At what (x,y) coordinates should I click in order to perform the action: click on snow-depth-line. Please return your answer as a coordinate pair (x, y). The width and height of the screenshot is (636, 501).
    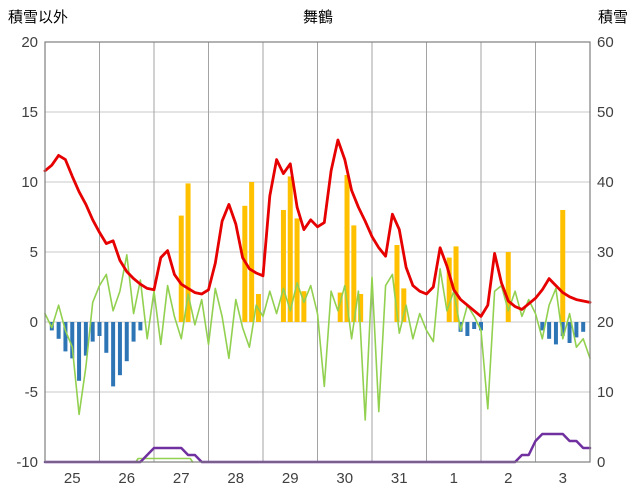
    Looking at the image, I should click on (317, 448).